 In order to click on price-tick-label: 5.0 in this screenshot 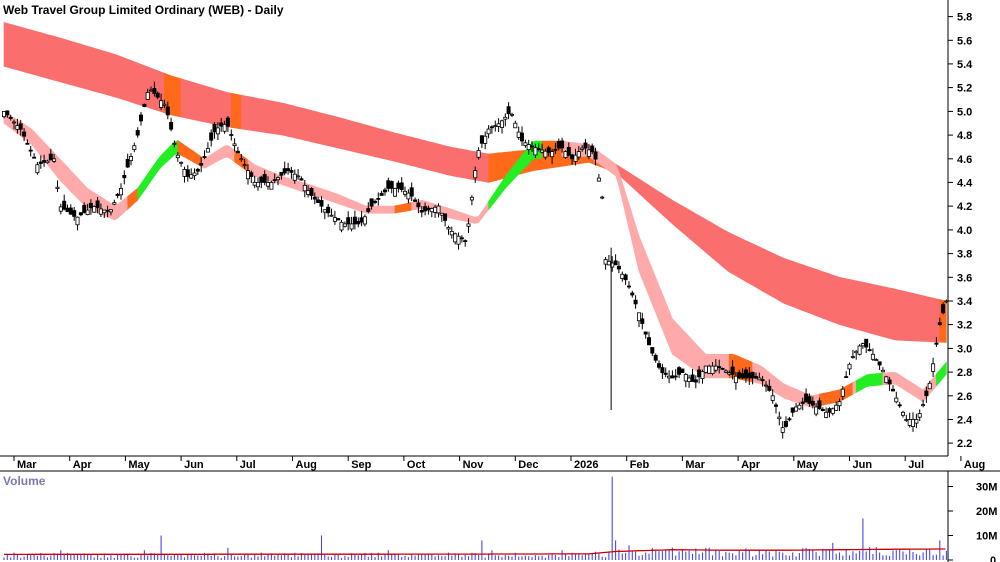, I will do `click(964, 112)`.